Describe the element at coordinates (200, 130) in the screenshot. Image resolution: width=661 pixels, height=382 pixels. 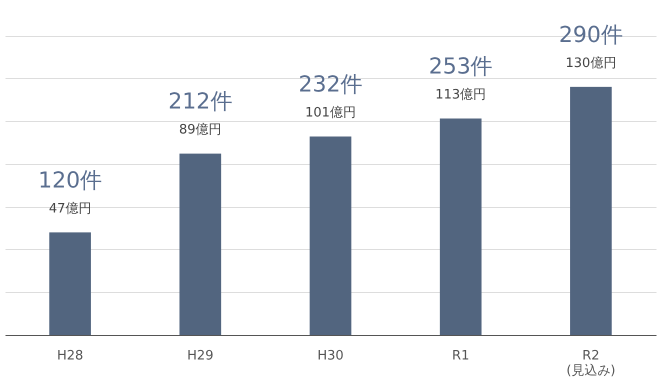
I see `annotation: 89億円` at that location.